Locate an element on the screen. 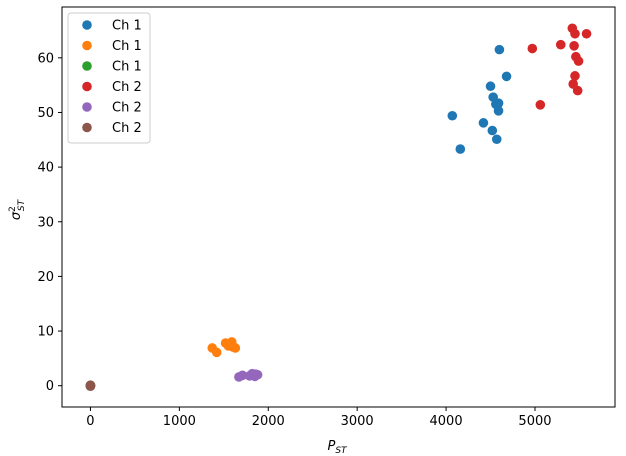  x-axis-label: PST is located at coordinates (337, 447).